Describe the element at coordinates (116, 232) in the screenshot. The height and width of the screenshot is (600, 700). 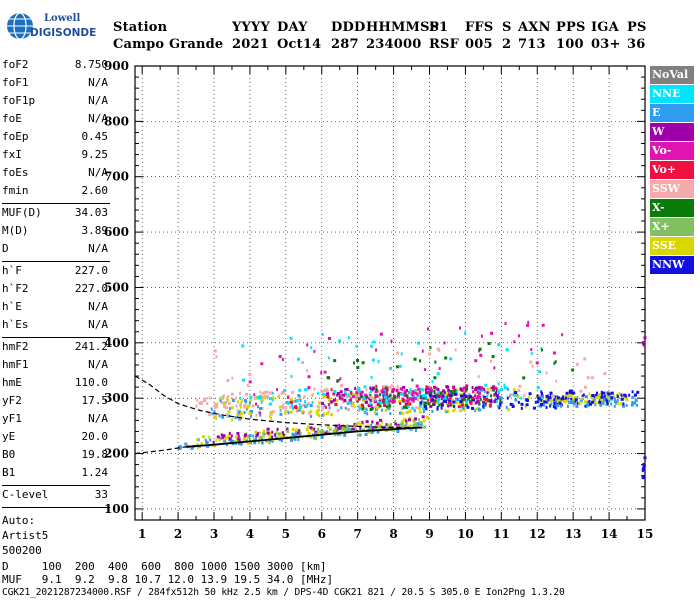
I see `y-tick-label: 600` at that location.